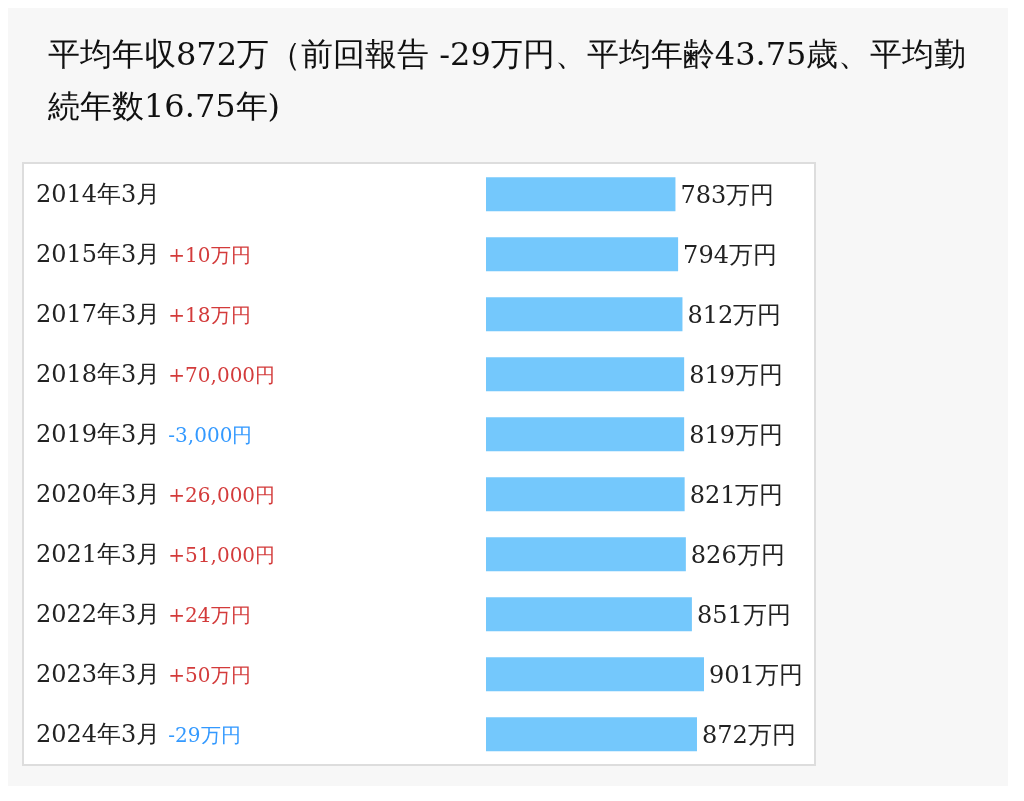 This screenshot has height=801, width=1024. What do you see at coordinates (507, 80) in the screenshot?
I see `chart-title: 平均年収872万（前回報告 -29万円、平均年齢43.75歳、平均勤続年数16.75年)` at bounding box center [507, 80].